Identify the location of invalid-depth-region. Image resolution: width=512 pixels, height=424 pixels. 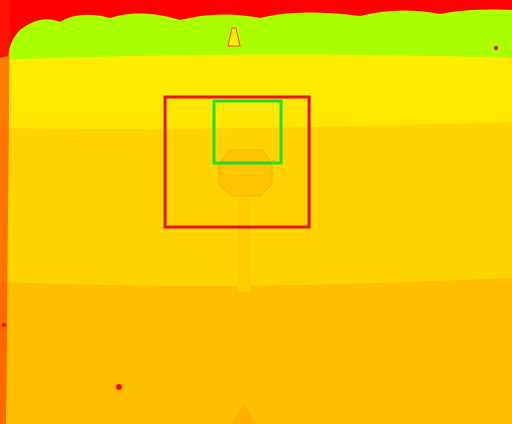
(256, 29).